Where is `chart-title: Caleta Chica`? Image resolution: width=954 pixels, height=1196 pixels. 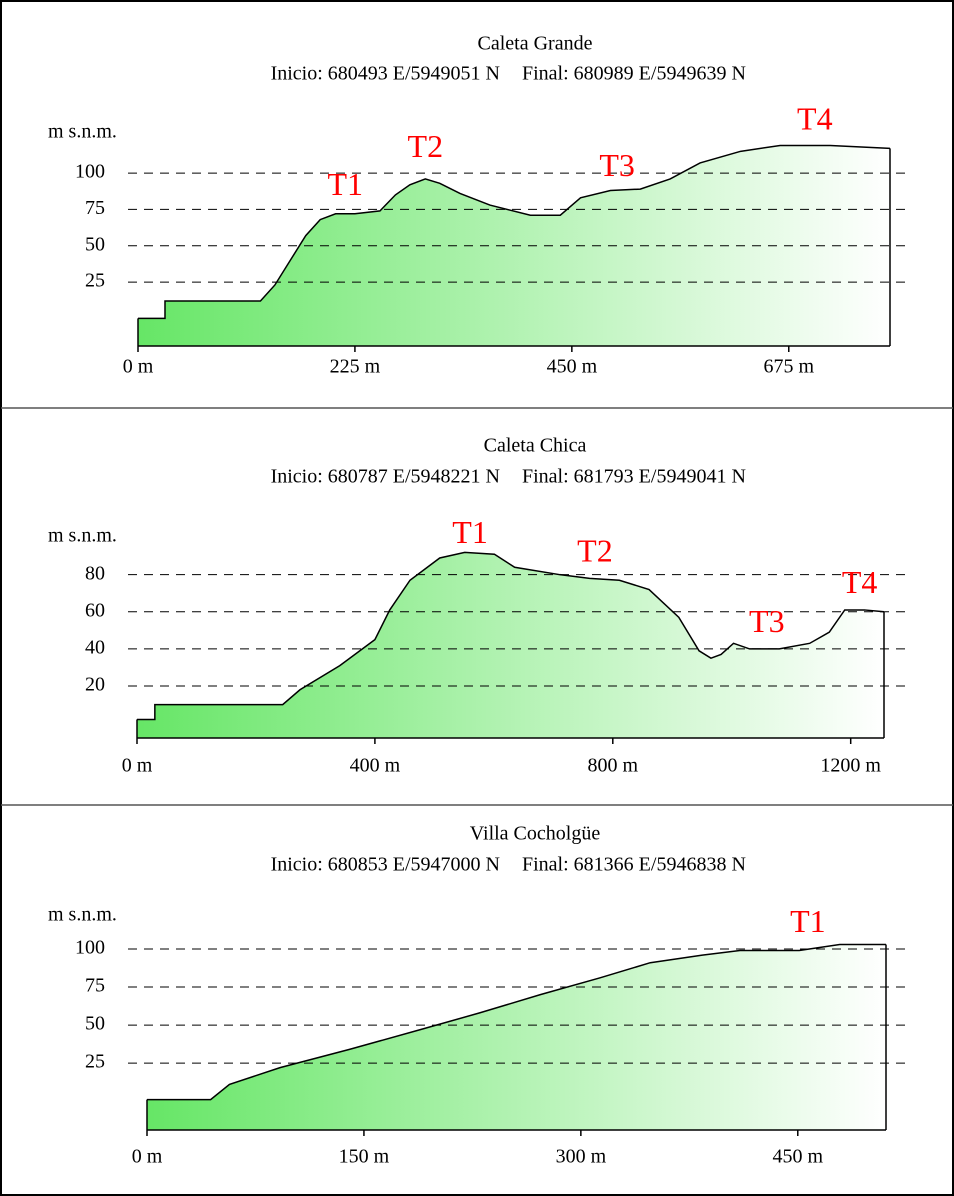 chart-title: Caleta Chica is located at coordinates (535, 446).